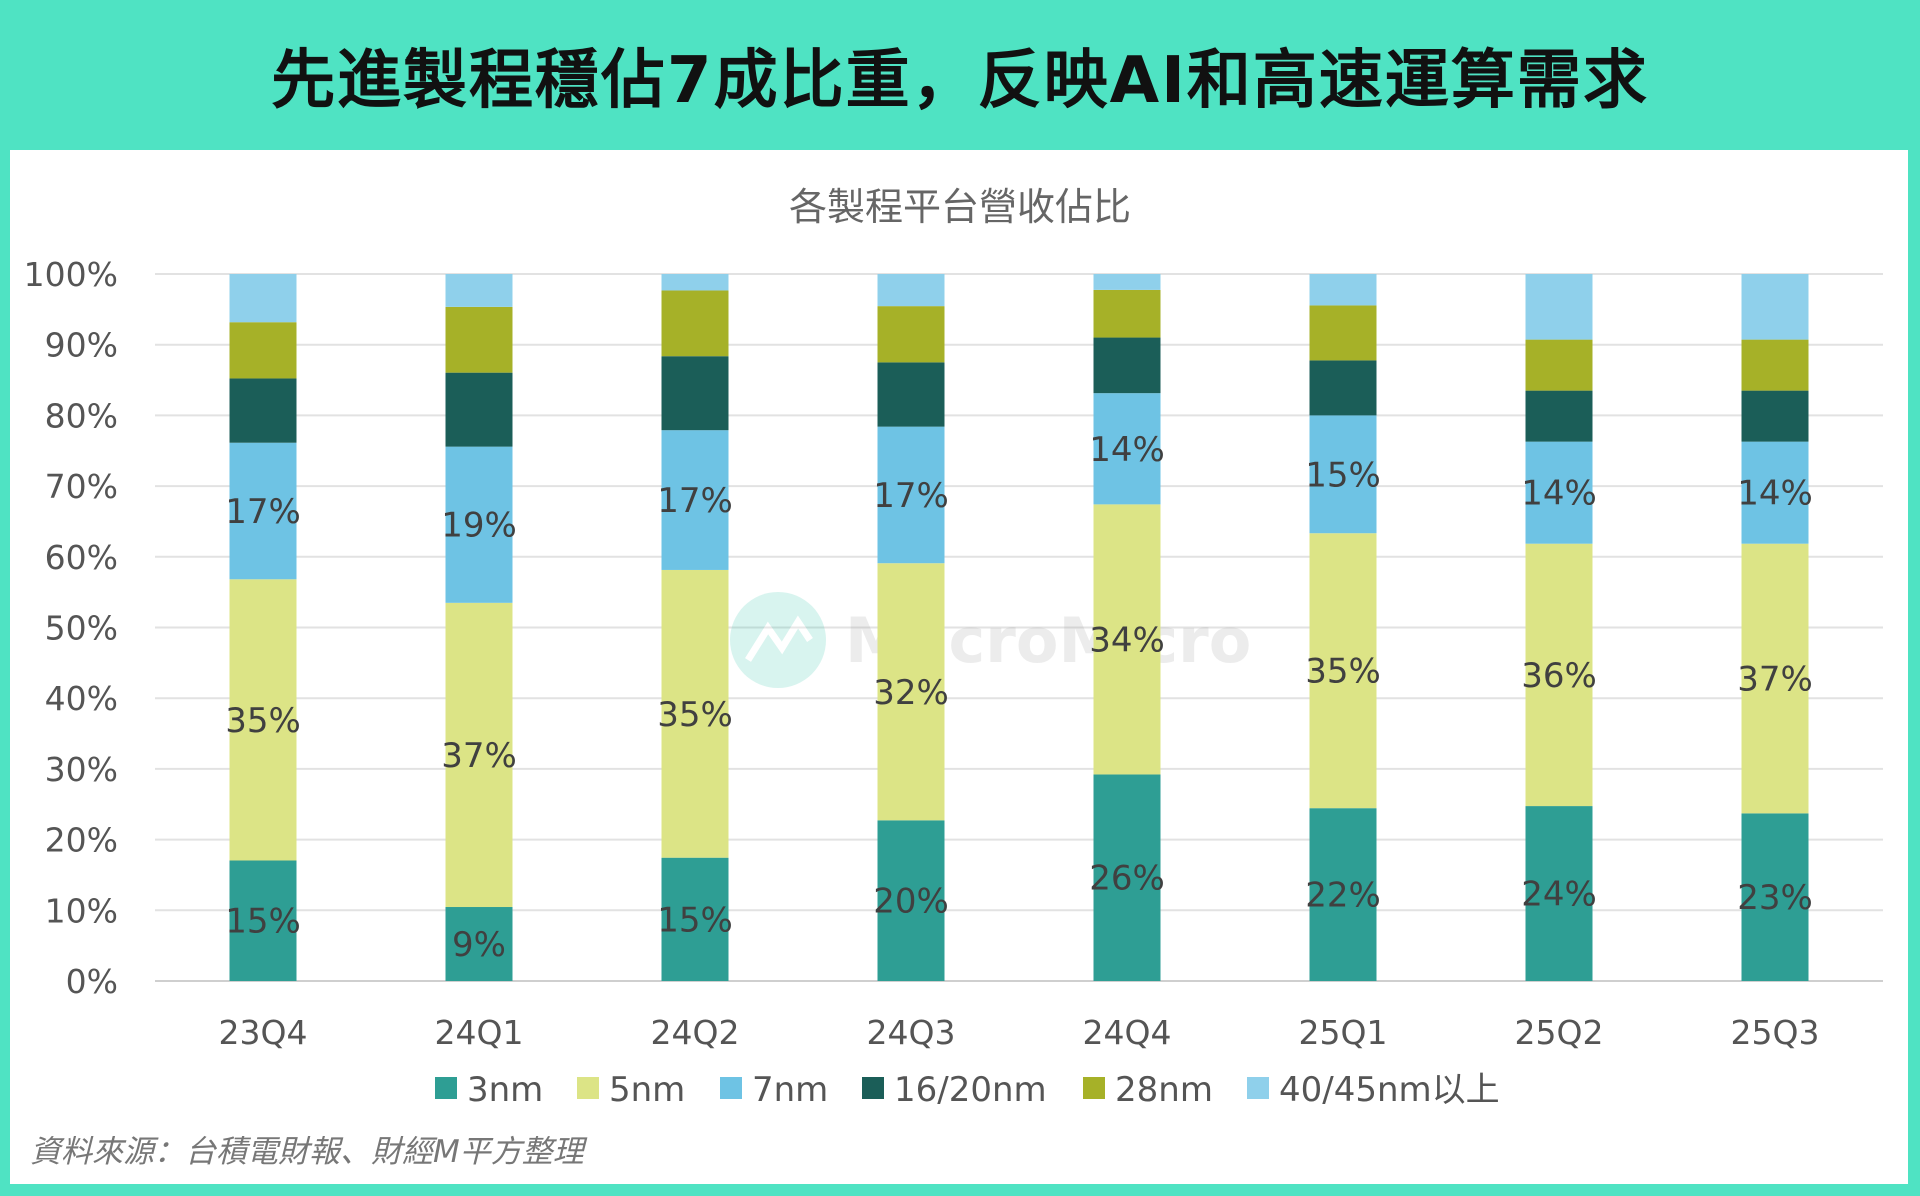 Image resolution: width=1920 pixels, height=1196 pixels. What do you see at coordinates (81, 910) in the screenshot?
I see `y-tick-label: 10%` at bounding box center [81, 910].